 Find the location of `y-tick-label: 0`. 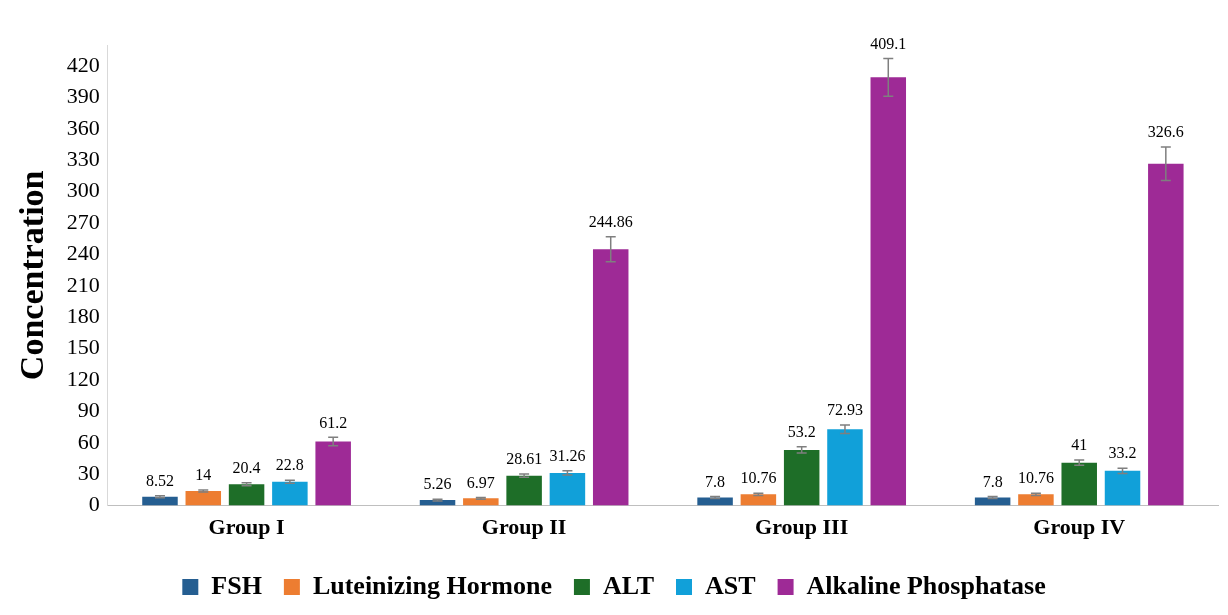

y-tick-label: 0 is located at coordinates (94, 504).